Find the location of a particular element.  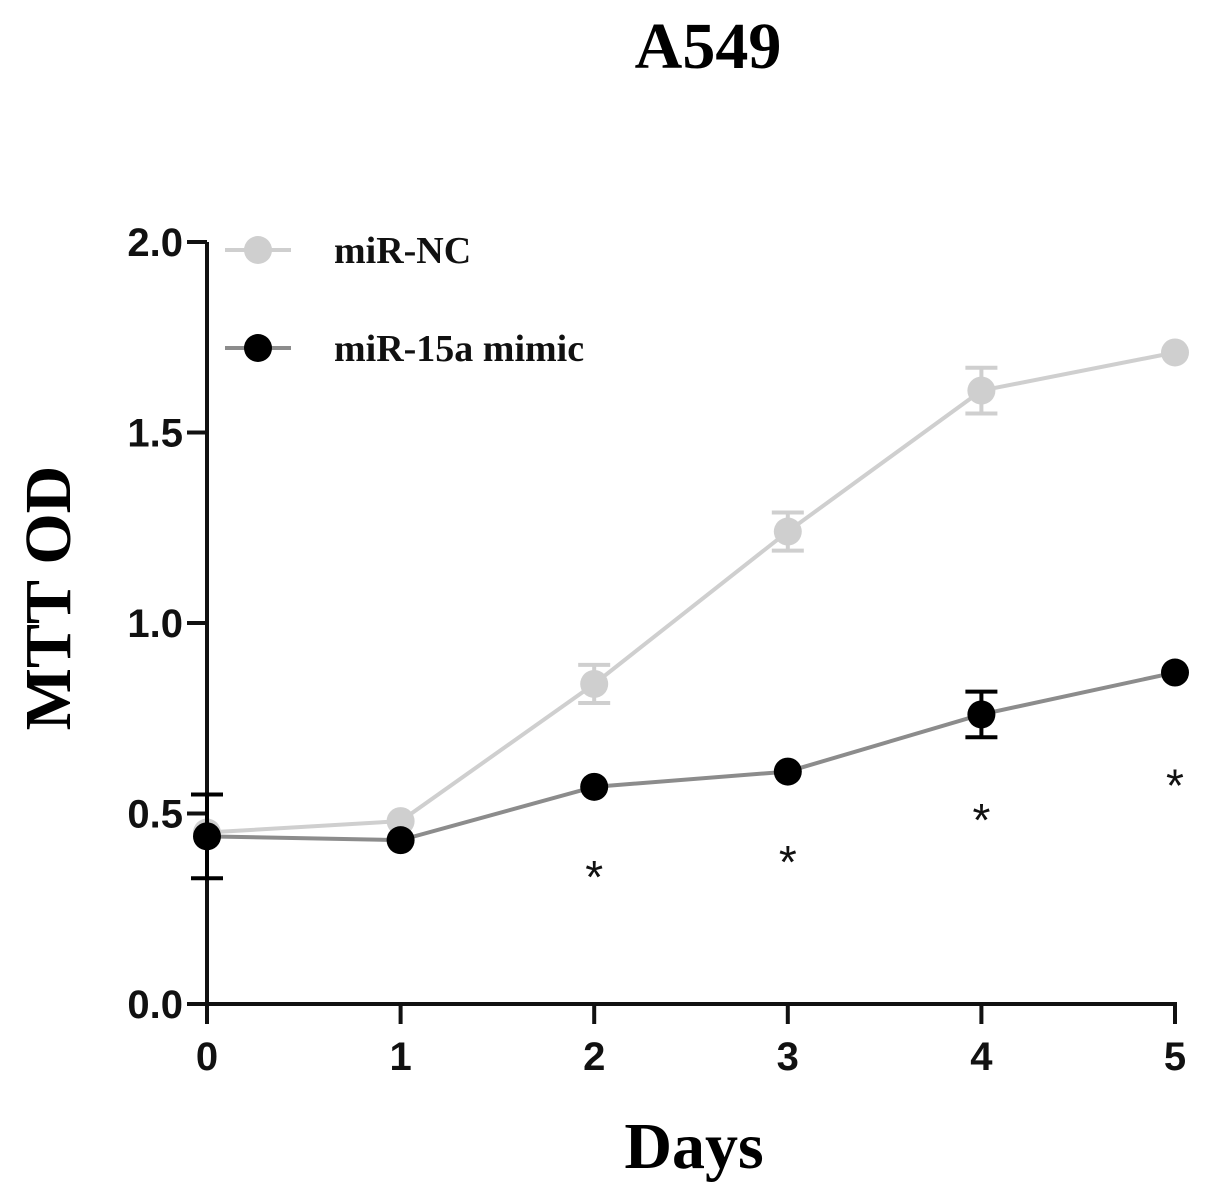

y-axis-label: MTT OD is located at coordinates (48, 598).